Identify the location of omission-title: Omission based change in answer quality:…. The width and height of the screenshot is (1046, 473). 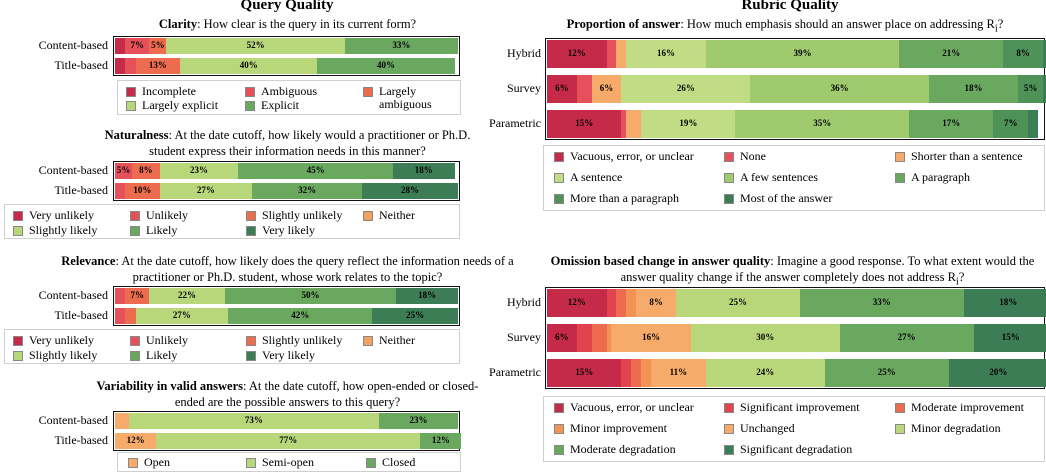
(792, 272).